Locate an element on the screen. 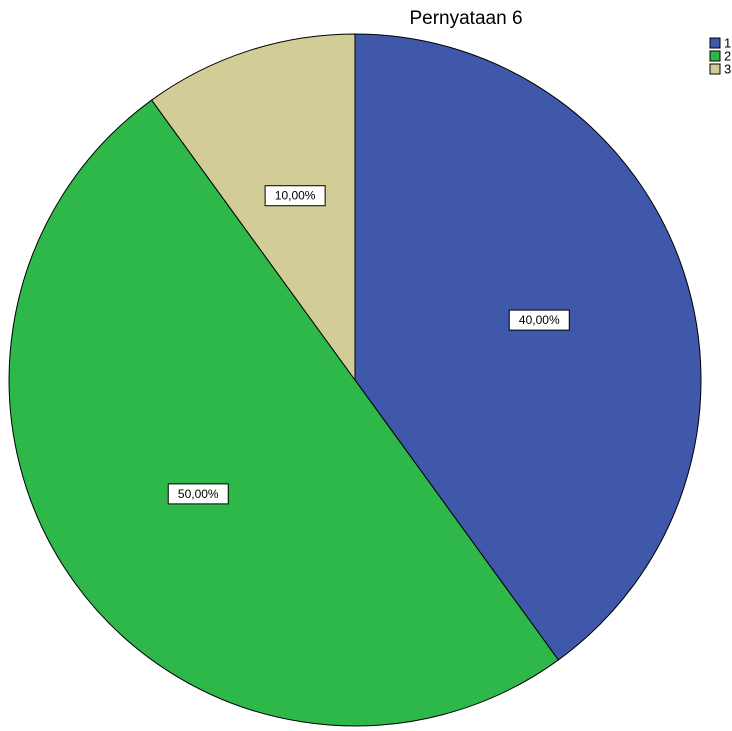  data-label-1: 40,00% is located at coordinates (539, 320).